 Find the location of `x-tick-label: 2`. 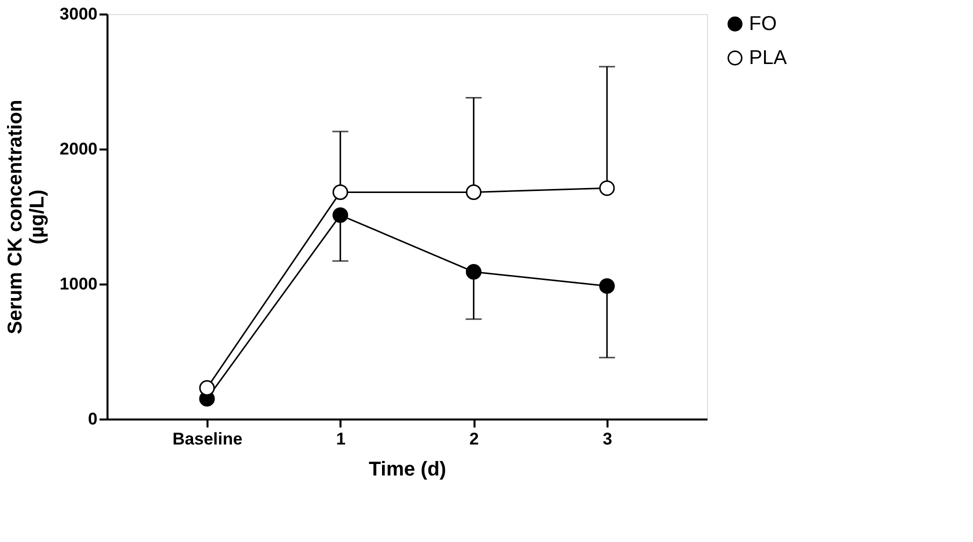

x-tick-label: 2 is located at coordinates (474, 439).